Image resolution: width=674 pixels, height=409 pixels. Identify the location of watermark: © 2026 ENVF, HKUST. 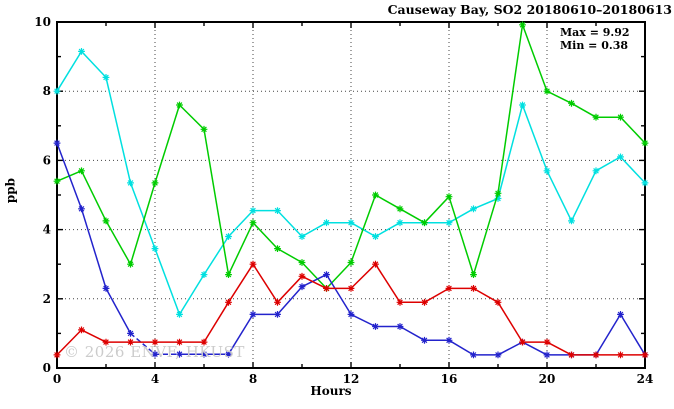
(154, 352).